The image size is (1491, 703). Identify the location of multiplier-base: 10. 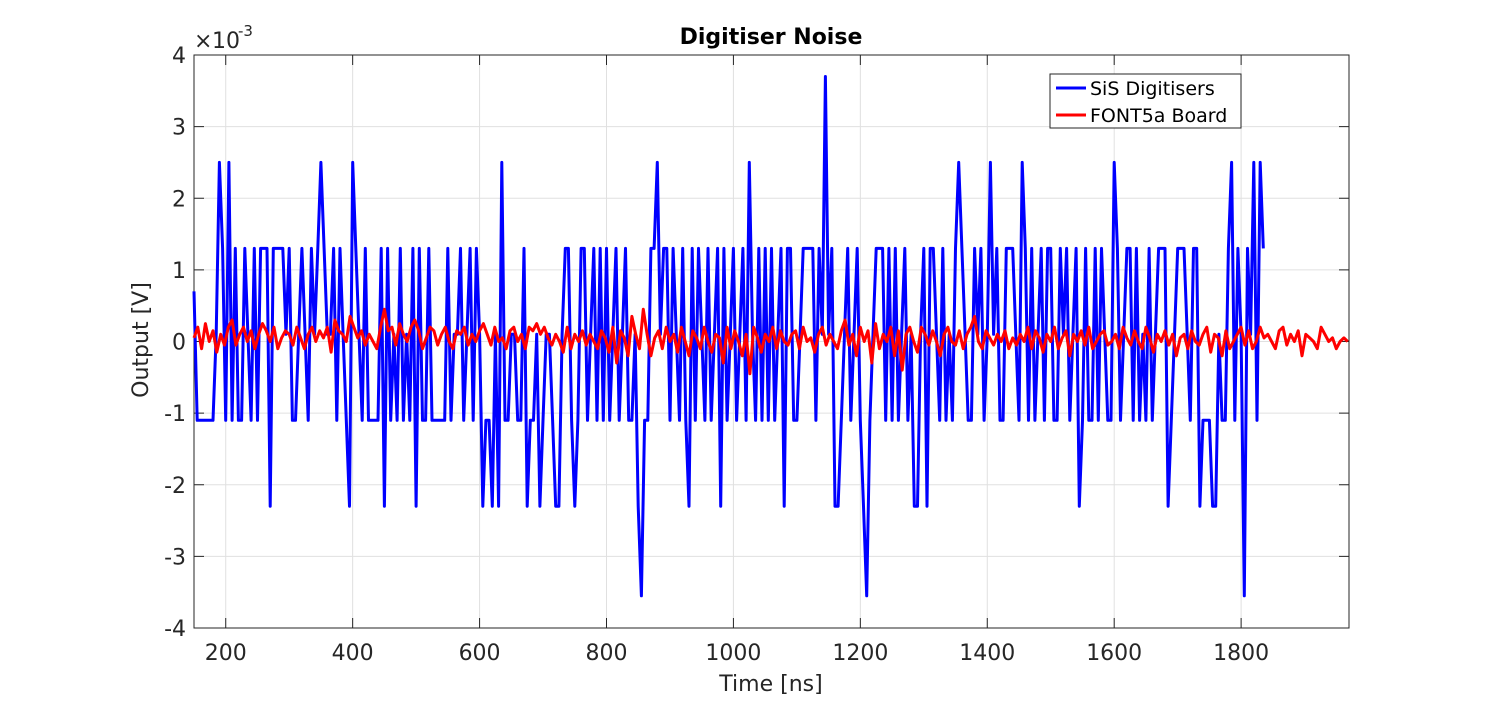
(226, 41).